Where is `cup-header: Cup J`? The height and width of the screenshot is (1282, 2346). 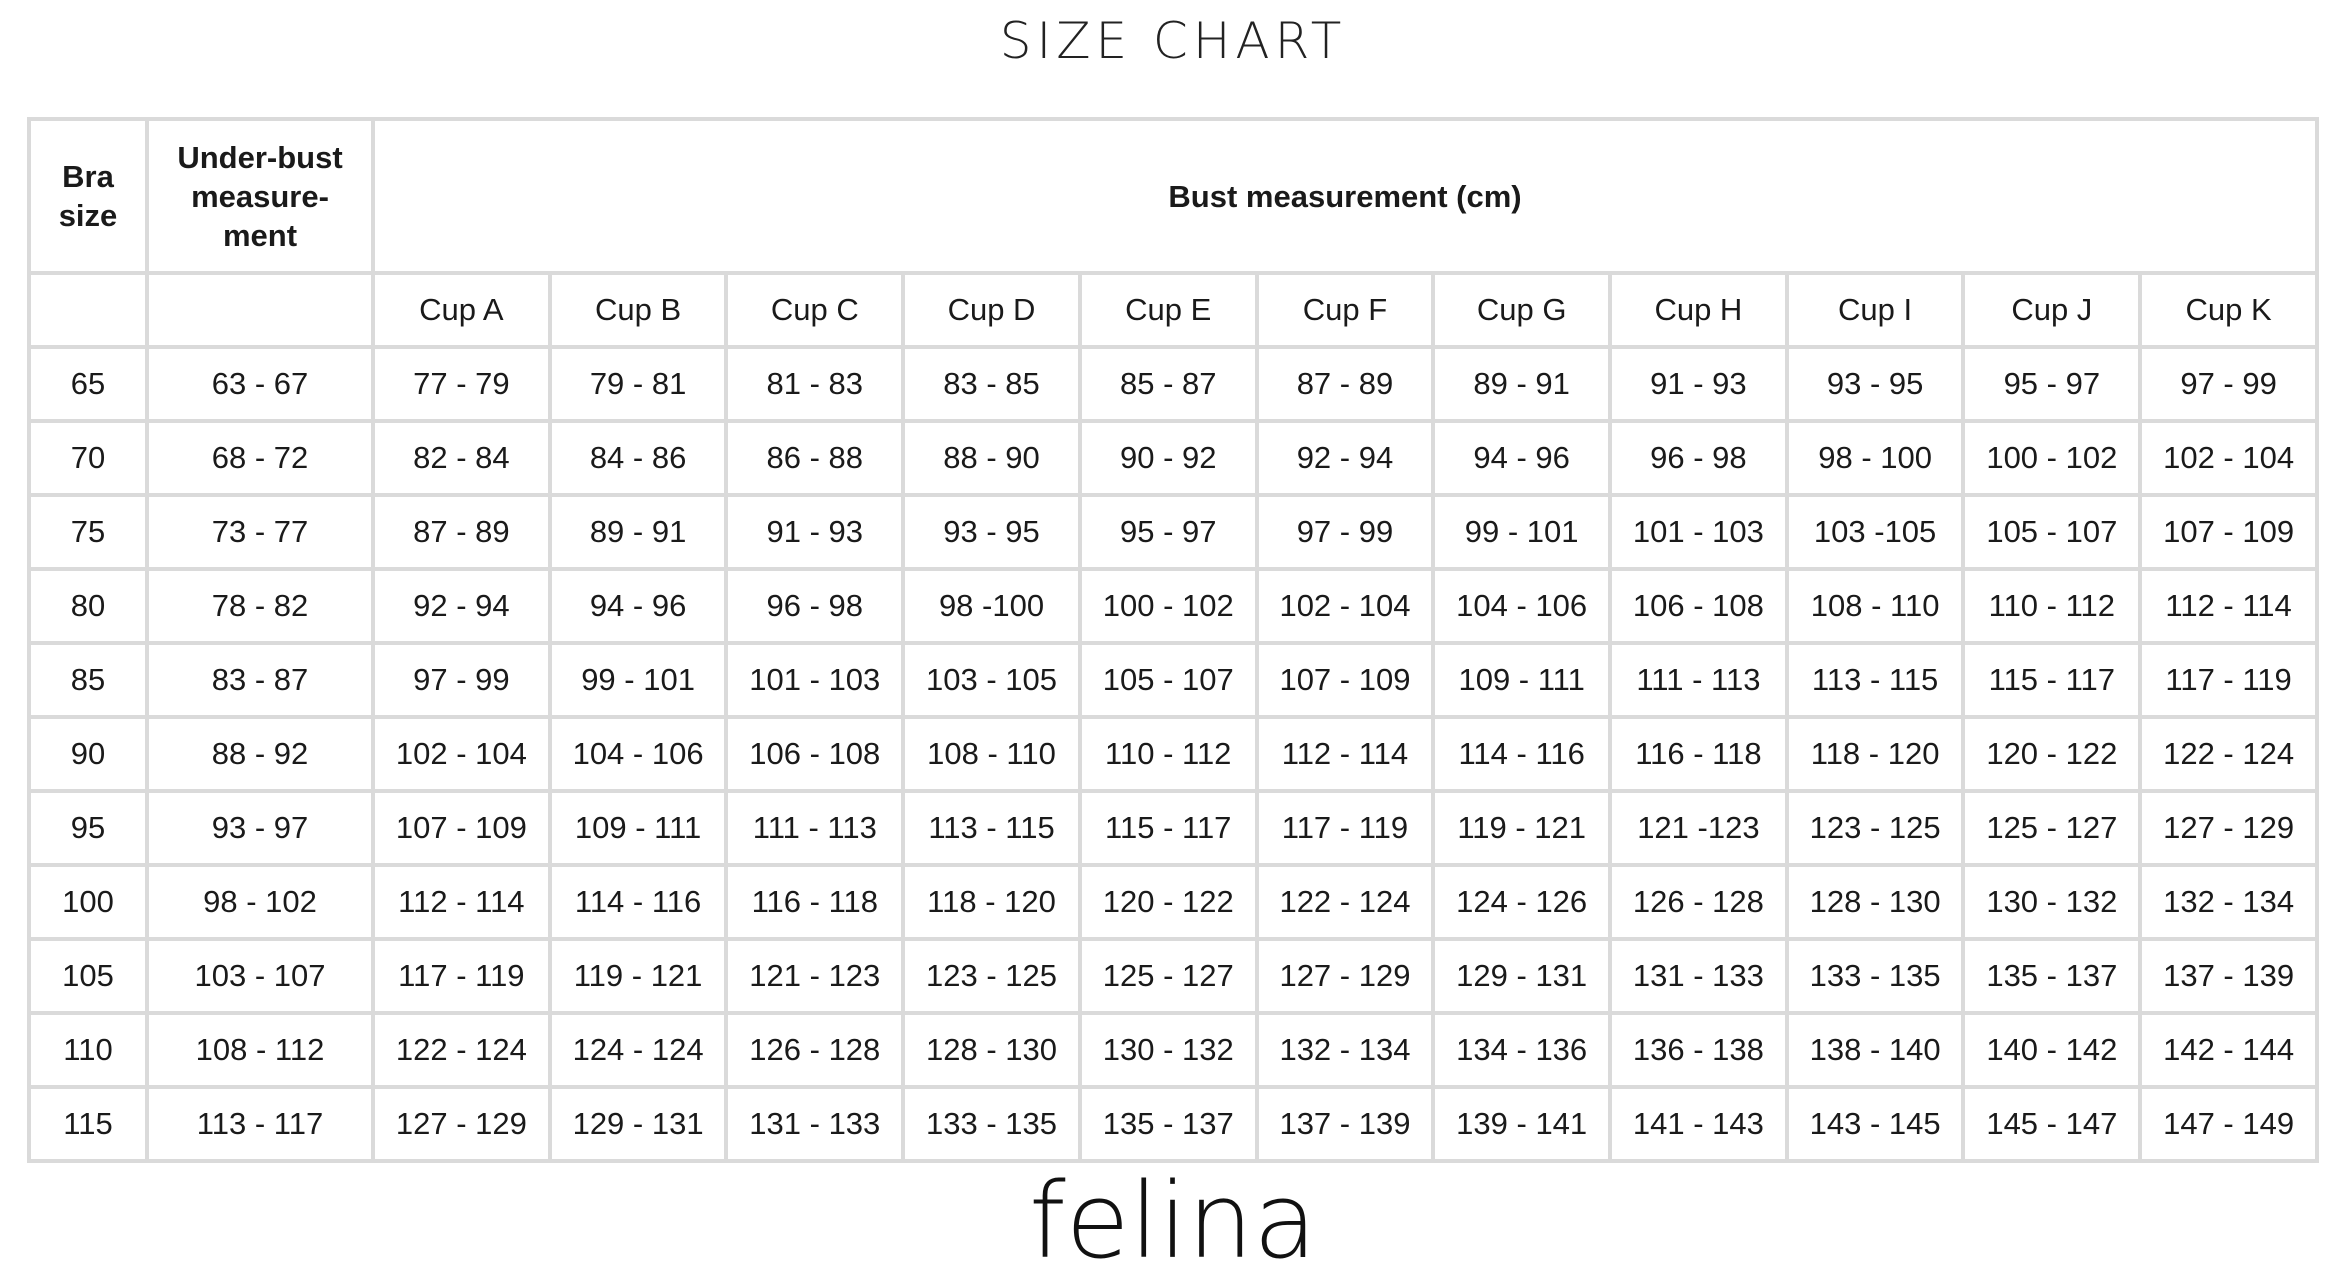
cup-header: Cup J is located at coordinates (2052, 310).